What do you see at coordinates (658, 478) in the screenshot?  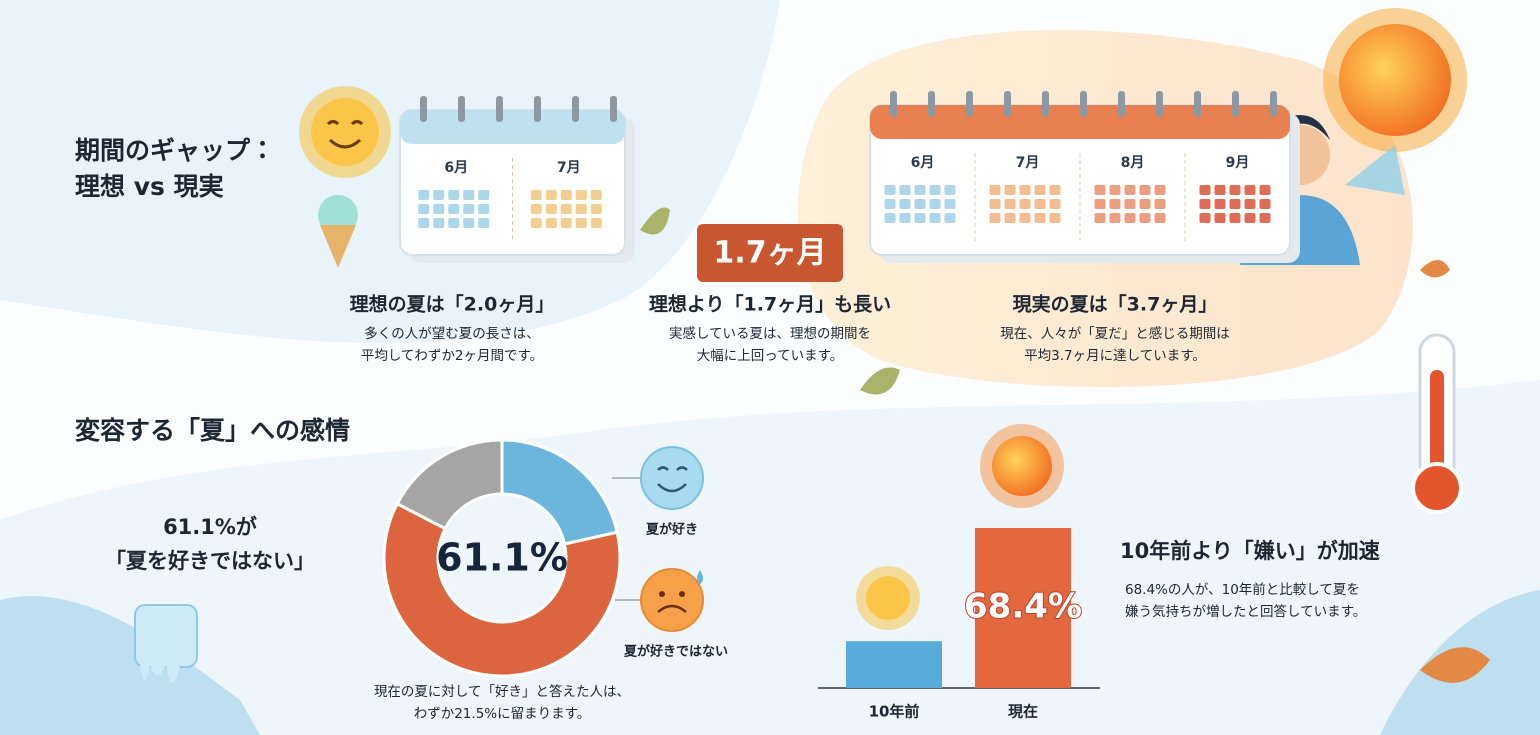 I see `happy-face` at bounding box center [658, 478].